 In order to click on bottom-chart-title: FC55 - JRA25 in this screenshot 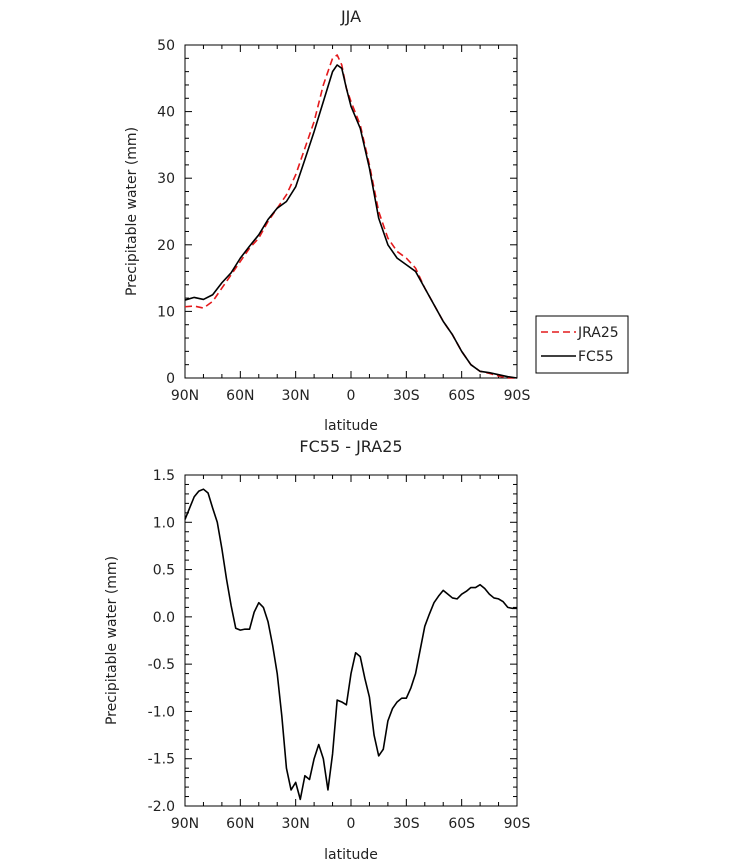, I will do `click(350, 446)`.